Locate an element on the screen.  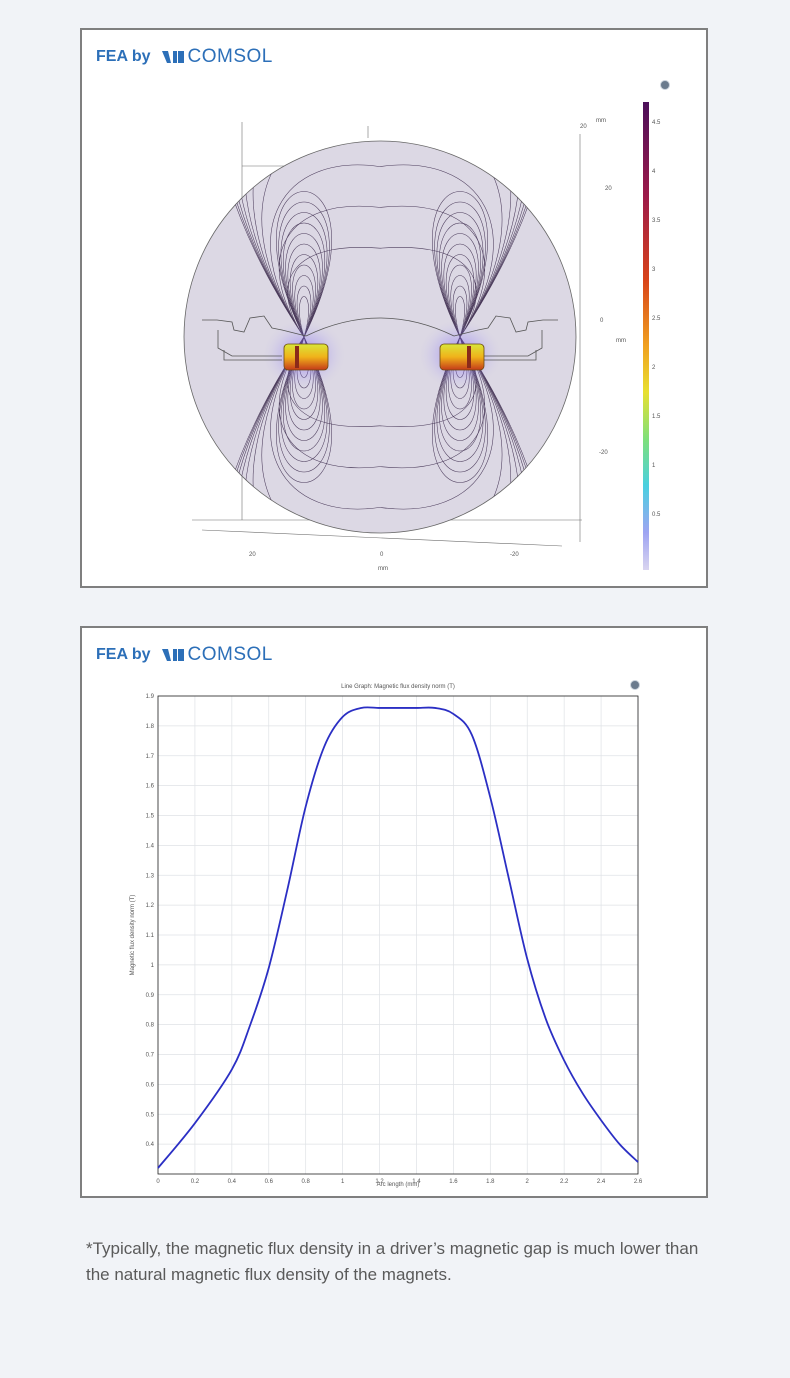
x-tick-label: 0.2 is located at coordinates (195, 1182).